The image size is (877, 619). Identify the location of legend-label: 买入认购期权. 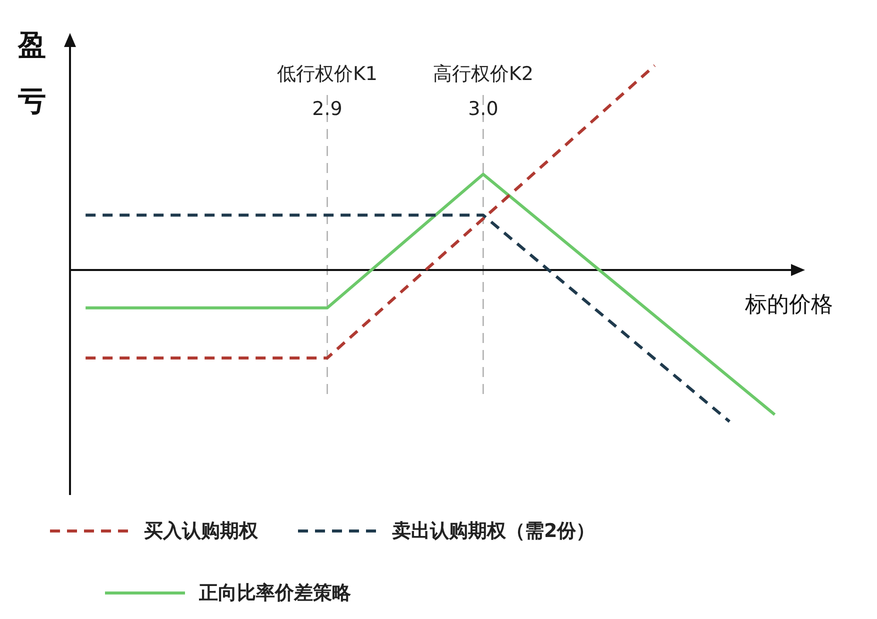
(201, 531).